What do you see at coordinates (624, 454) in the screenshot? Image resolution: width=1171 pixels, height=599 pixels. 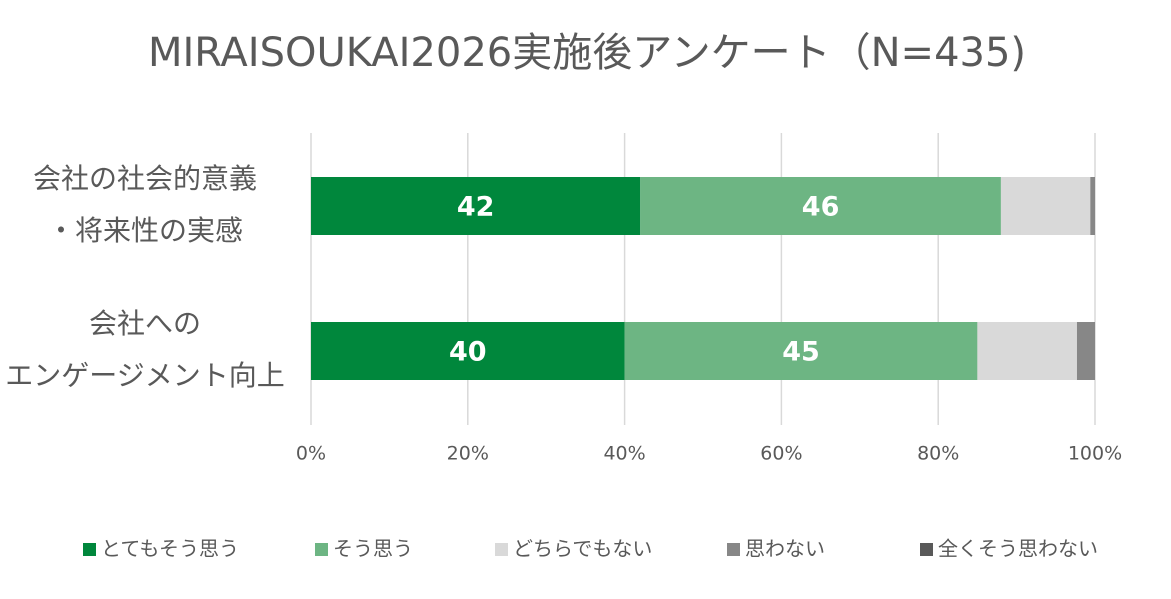 I see `x-tick-label: 40%` at bounding box center [624, 454].